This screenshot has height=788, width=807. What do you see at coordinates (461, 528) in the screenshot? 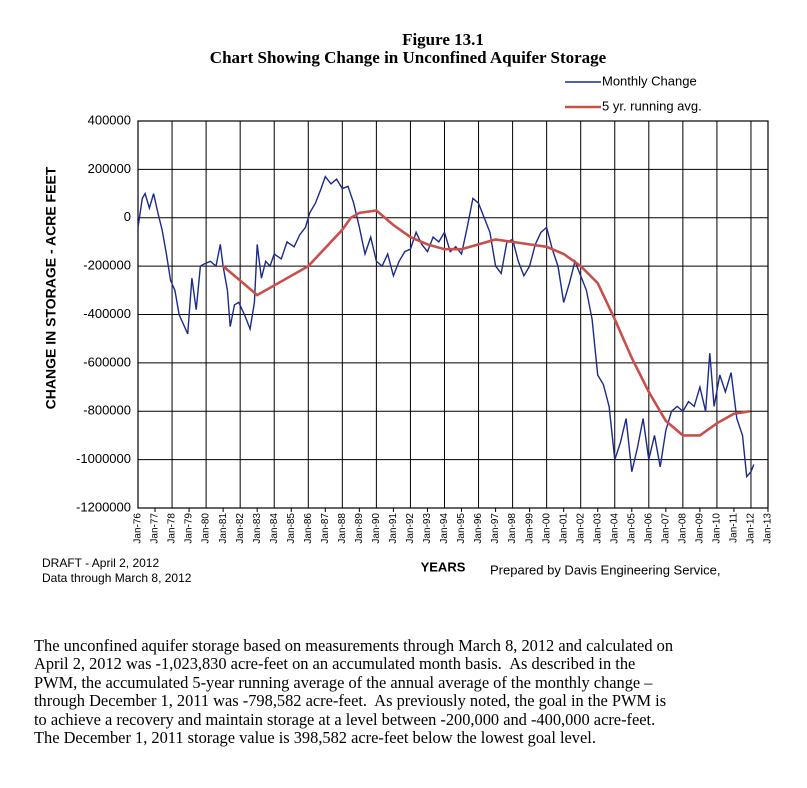
I see `x-tick-label: Jan-95` at bounding box center [461, 528].